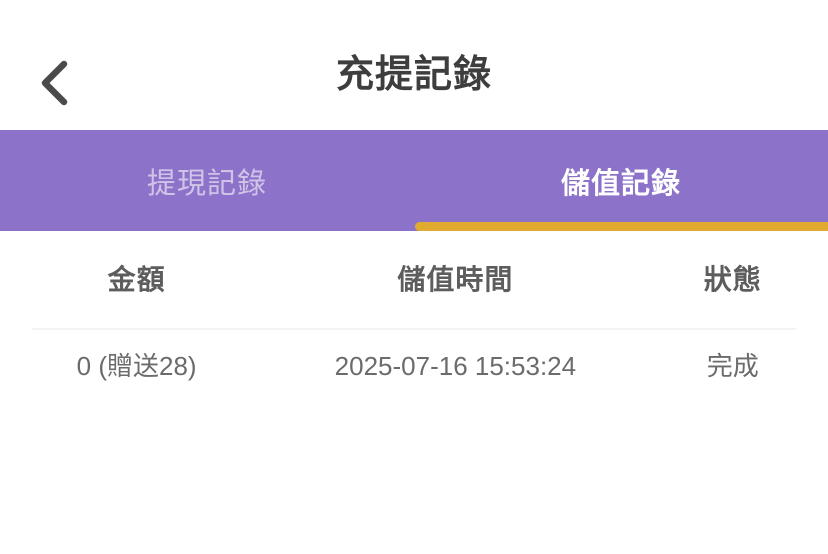 This screenshot has height=554, width=828. Describe the element at coordinates (455, 279) in the screenshot. I see `column-header-time: 儲值時間` at that location.